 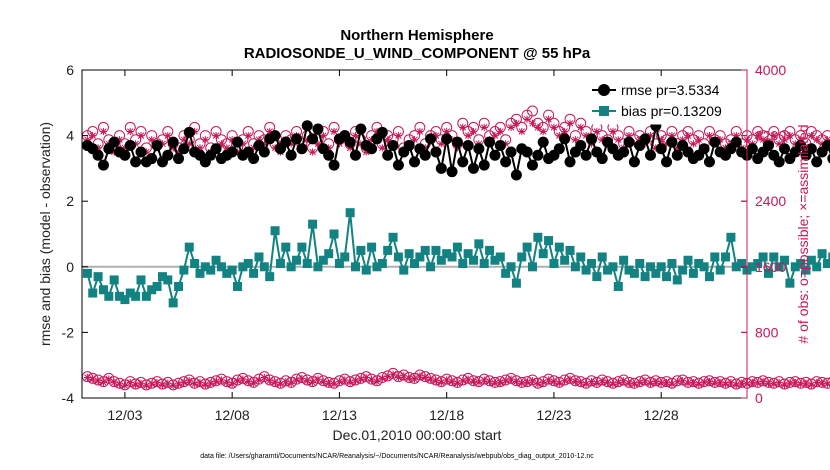 I want to click on y-tick-label: -4, so click(x=68, y=398).